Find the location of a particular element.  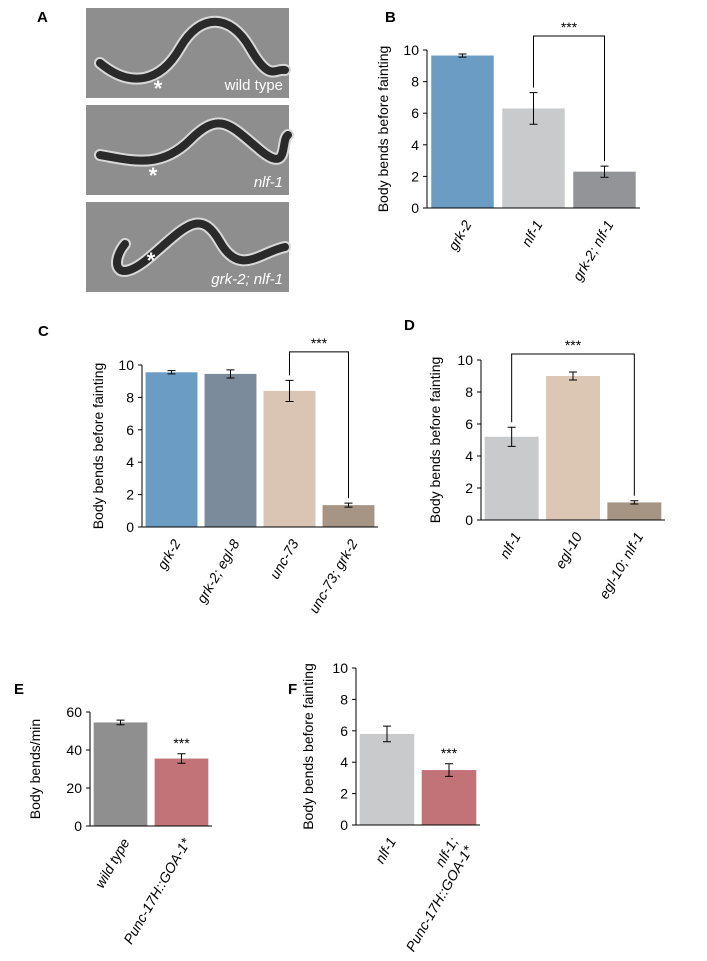

caption: wild type is located at coordinates (253, 85).